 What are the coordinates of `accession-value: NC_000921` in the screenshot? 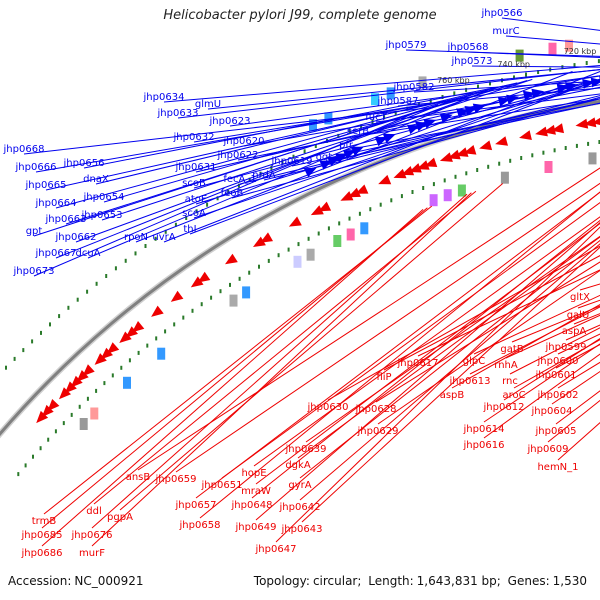 It's located at (109, 581).